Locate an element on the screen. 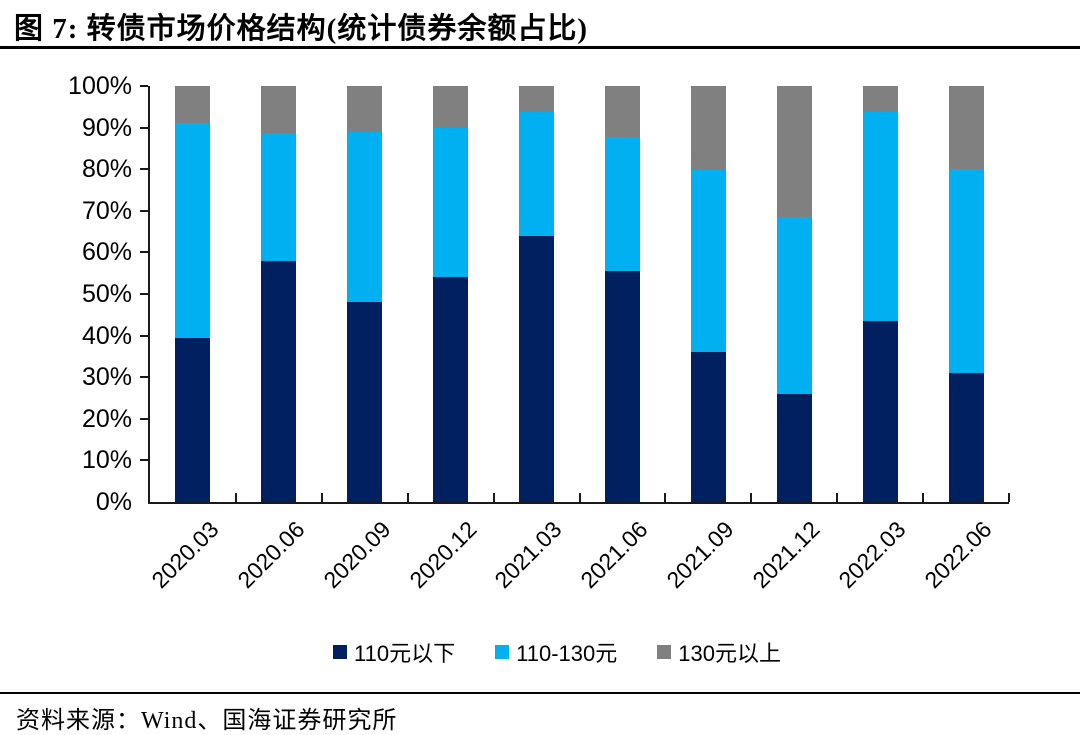 Image resolution: width=1080 pixels, height=735 pixels. legend-item: 130元以上 is located at coordinates (719, 652).